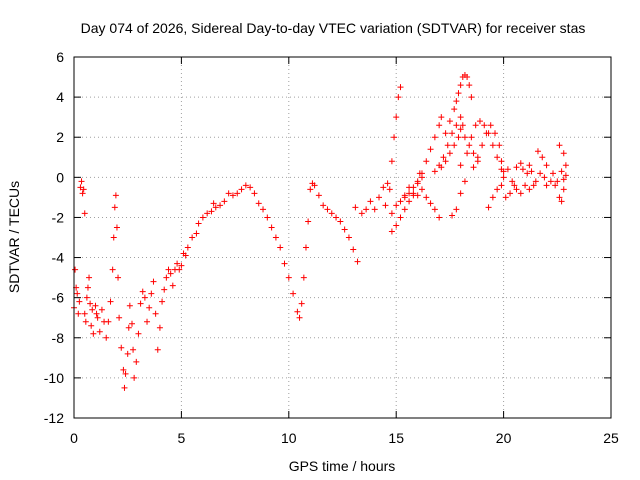 This screenshot has width=640, height=480. Describe the element at coordinates (396, 438) in the screenshot. I see `x-tick-label: 15` at that location.